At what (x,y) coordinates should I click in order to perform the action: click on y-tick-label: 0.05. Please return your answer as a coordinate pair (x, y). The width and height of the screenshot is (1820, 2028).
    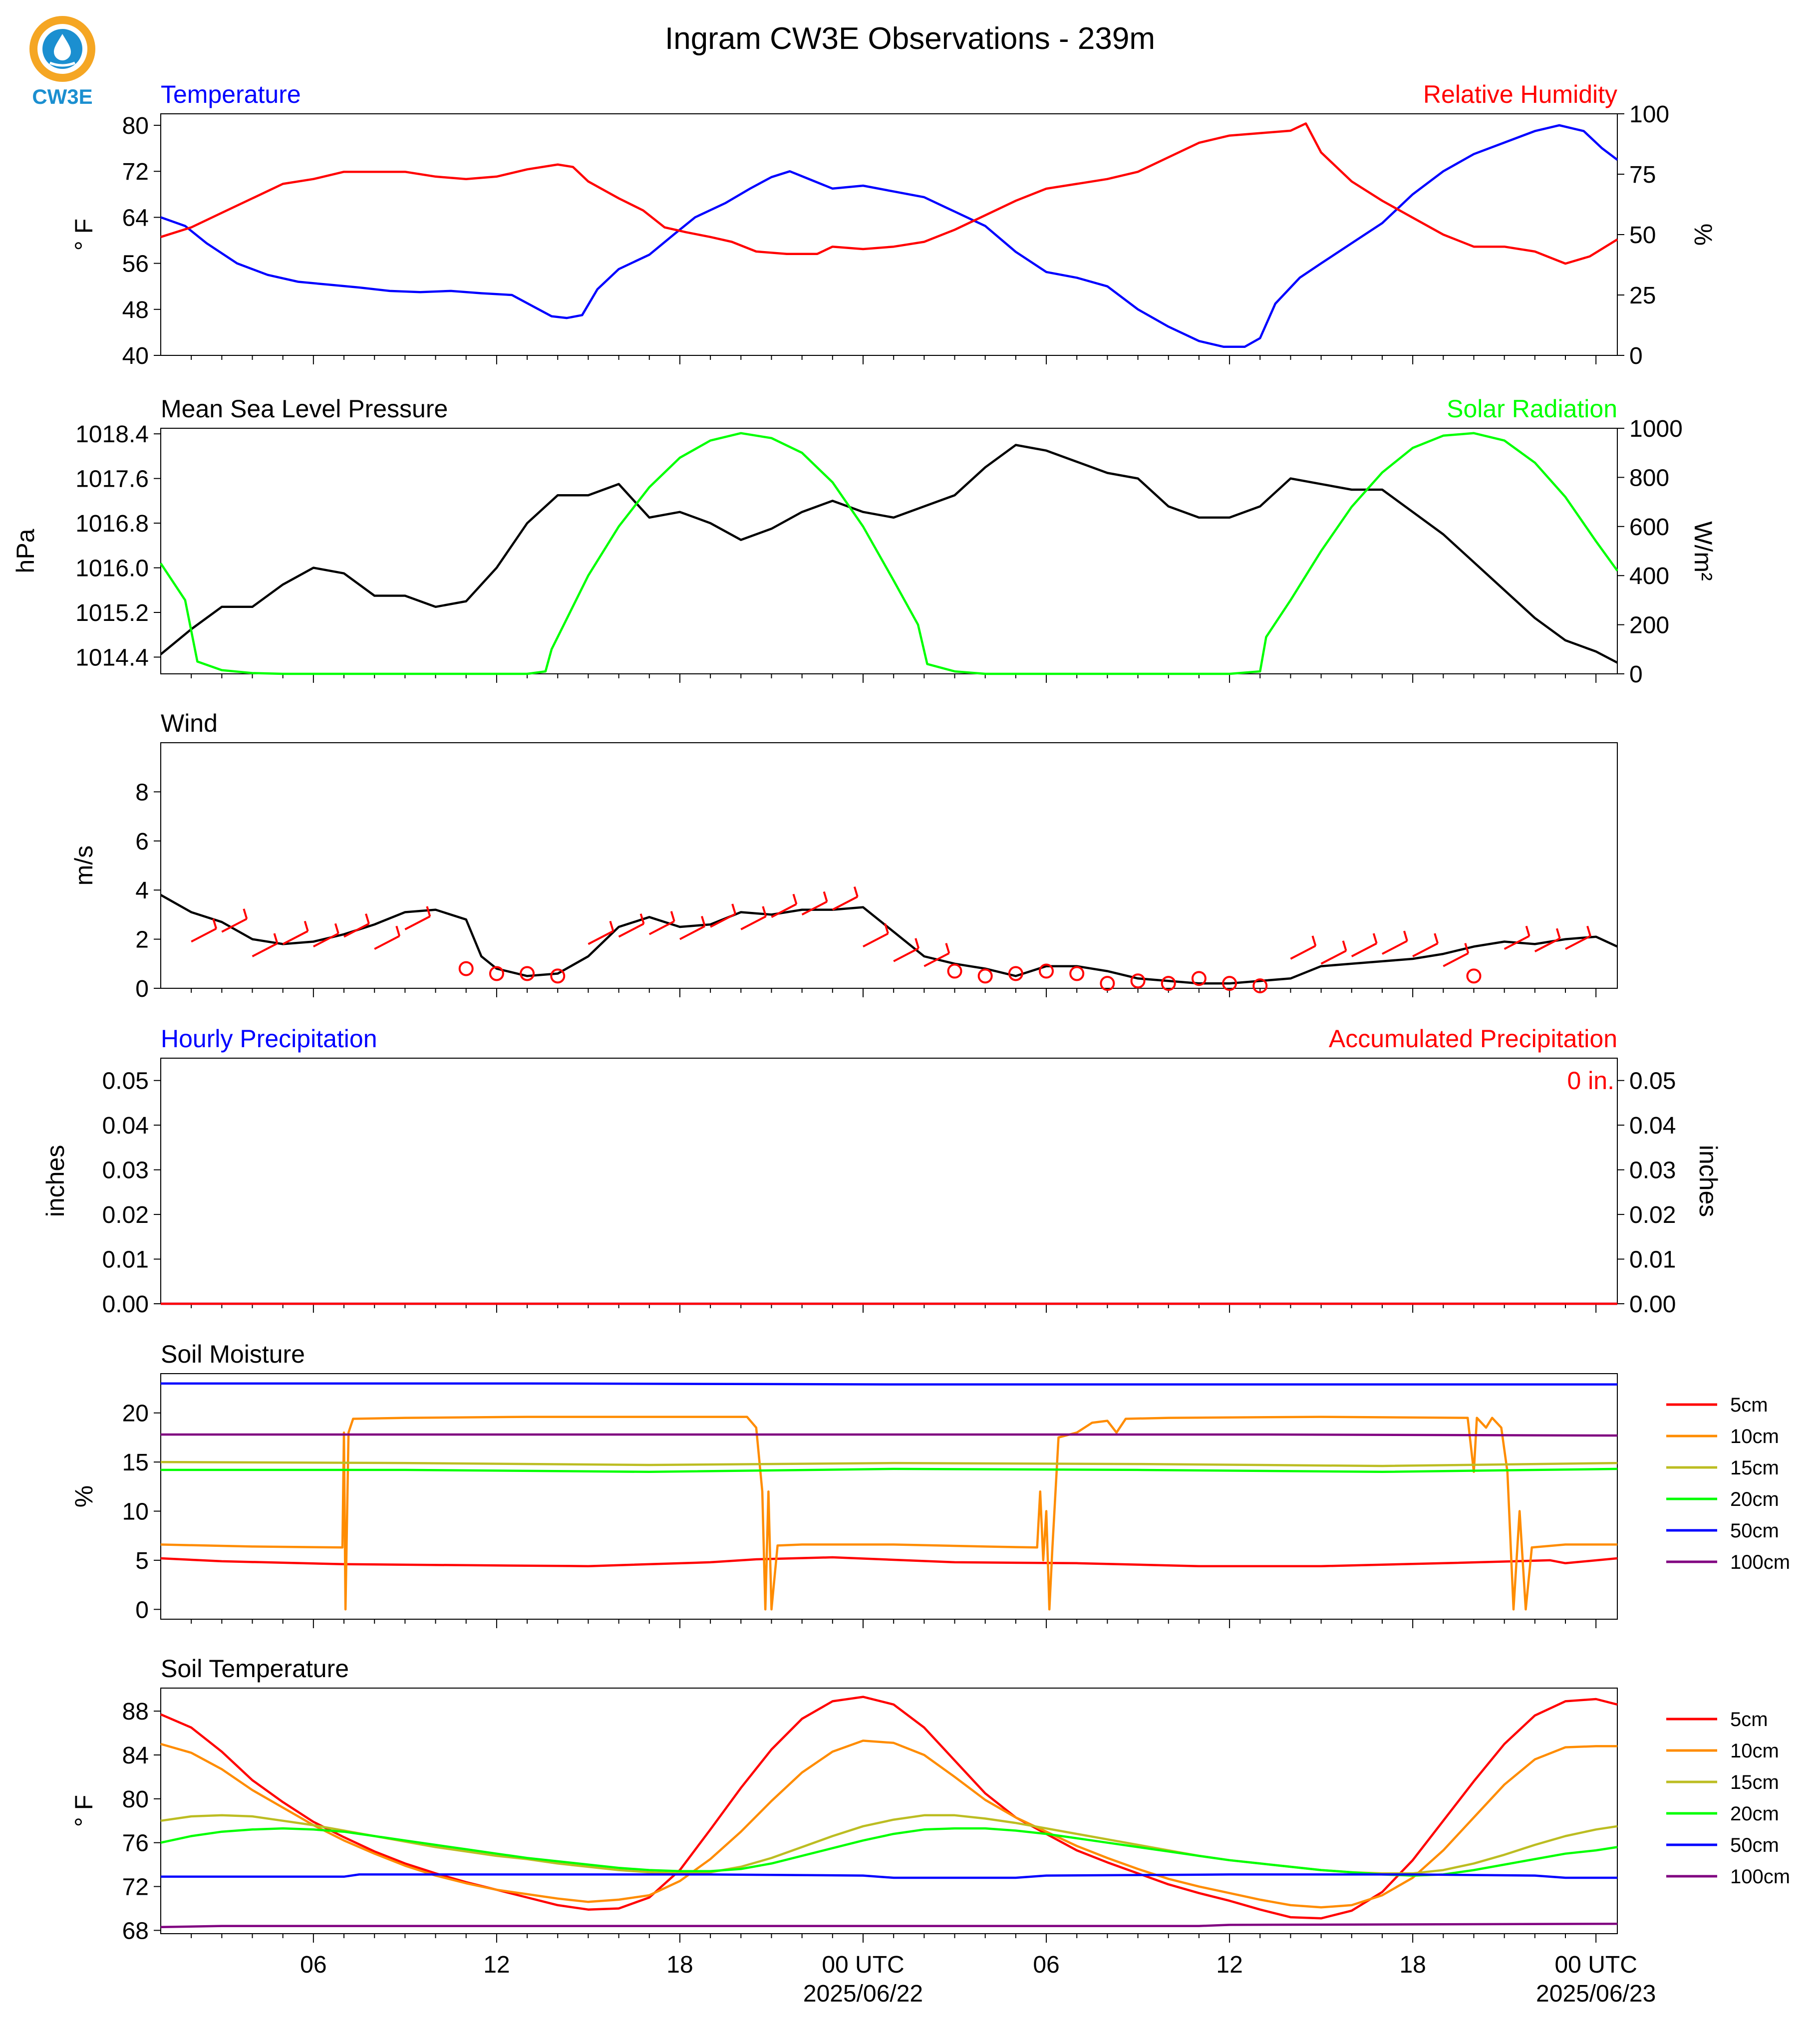
    Looking at the image, I should click on (125, 1081).